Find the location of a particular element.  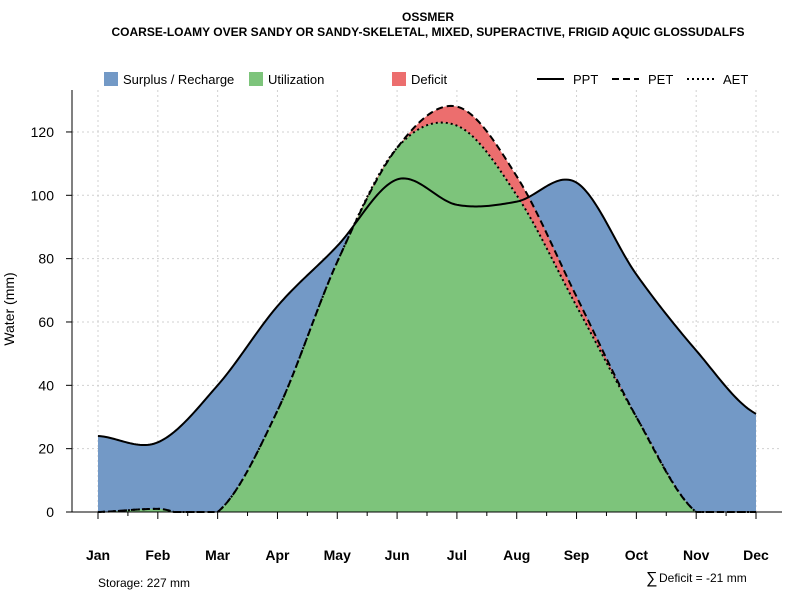

legend-swatch-surplus is located at coordinates (111, 79).